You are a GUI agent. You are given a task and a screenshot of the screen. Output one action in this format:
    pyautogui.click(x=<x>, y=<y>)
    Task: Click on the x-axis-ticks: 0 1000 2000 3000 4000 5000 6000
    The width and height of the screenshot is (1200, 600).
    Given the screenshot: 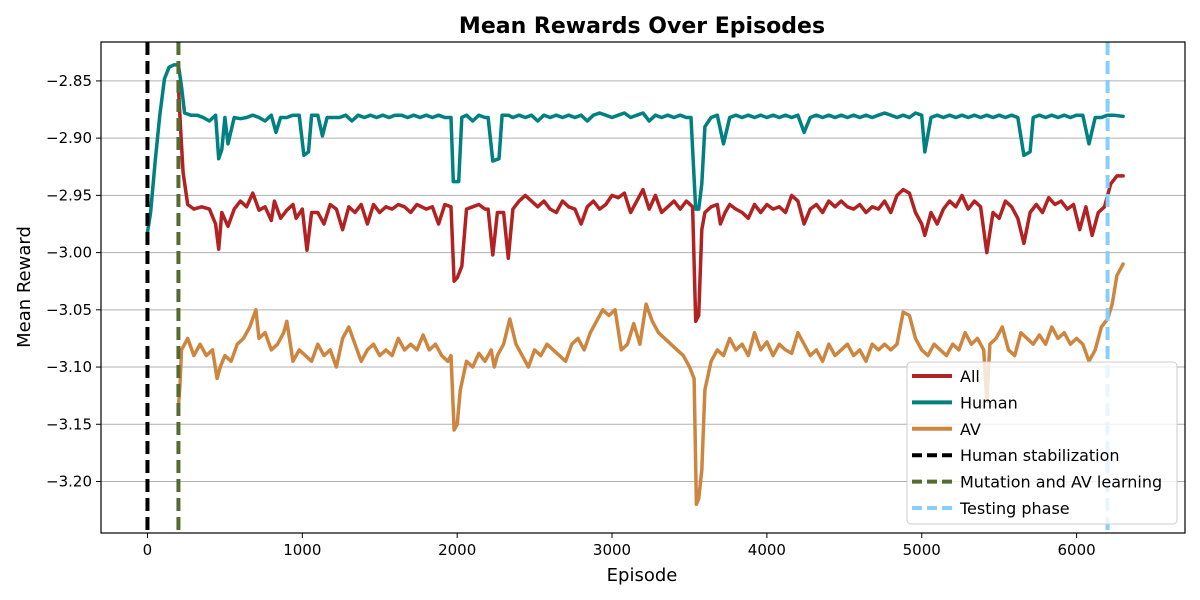 What is the action you would take?
    pyautogui.click(x=619, y=546)
    